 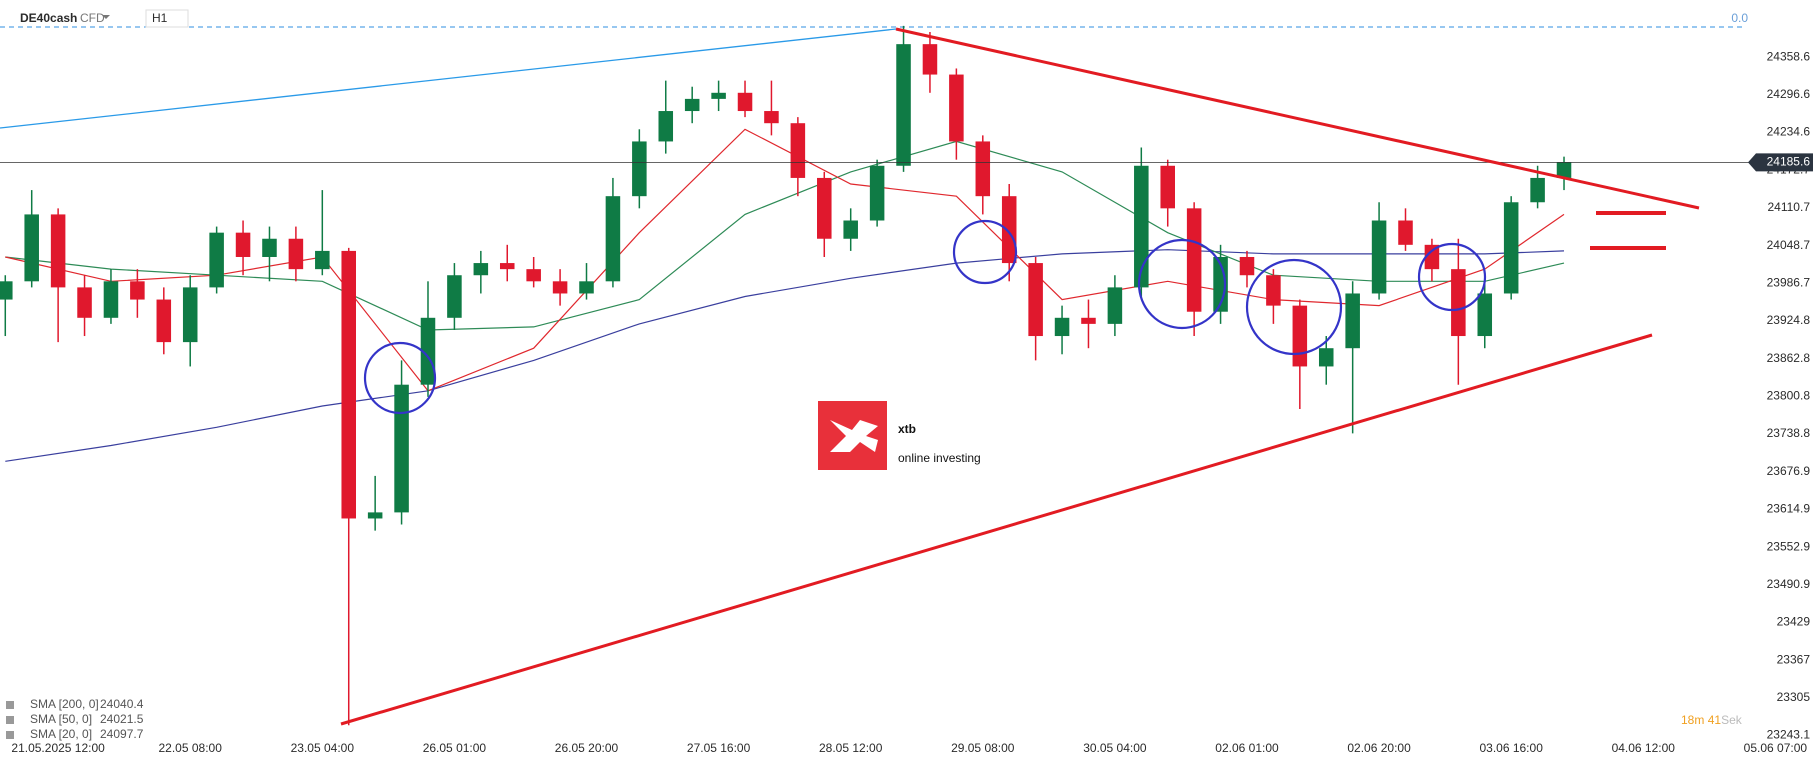 I want to click on y-tick-label: 24234.6, so click(x=1789, y=132).